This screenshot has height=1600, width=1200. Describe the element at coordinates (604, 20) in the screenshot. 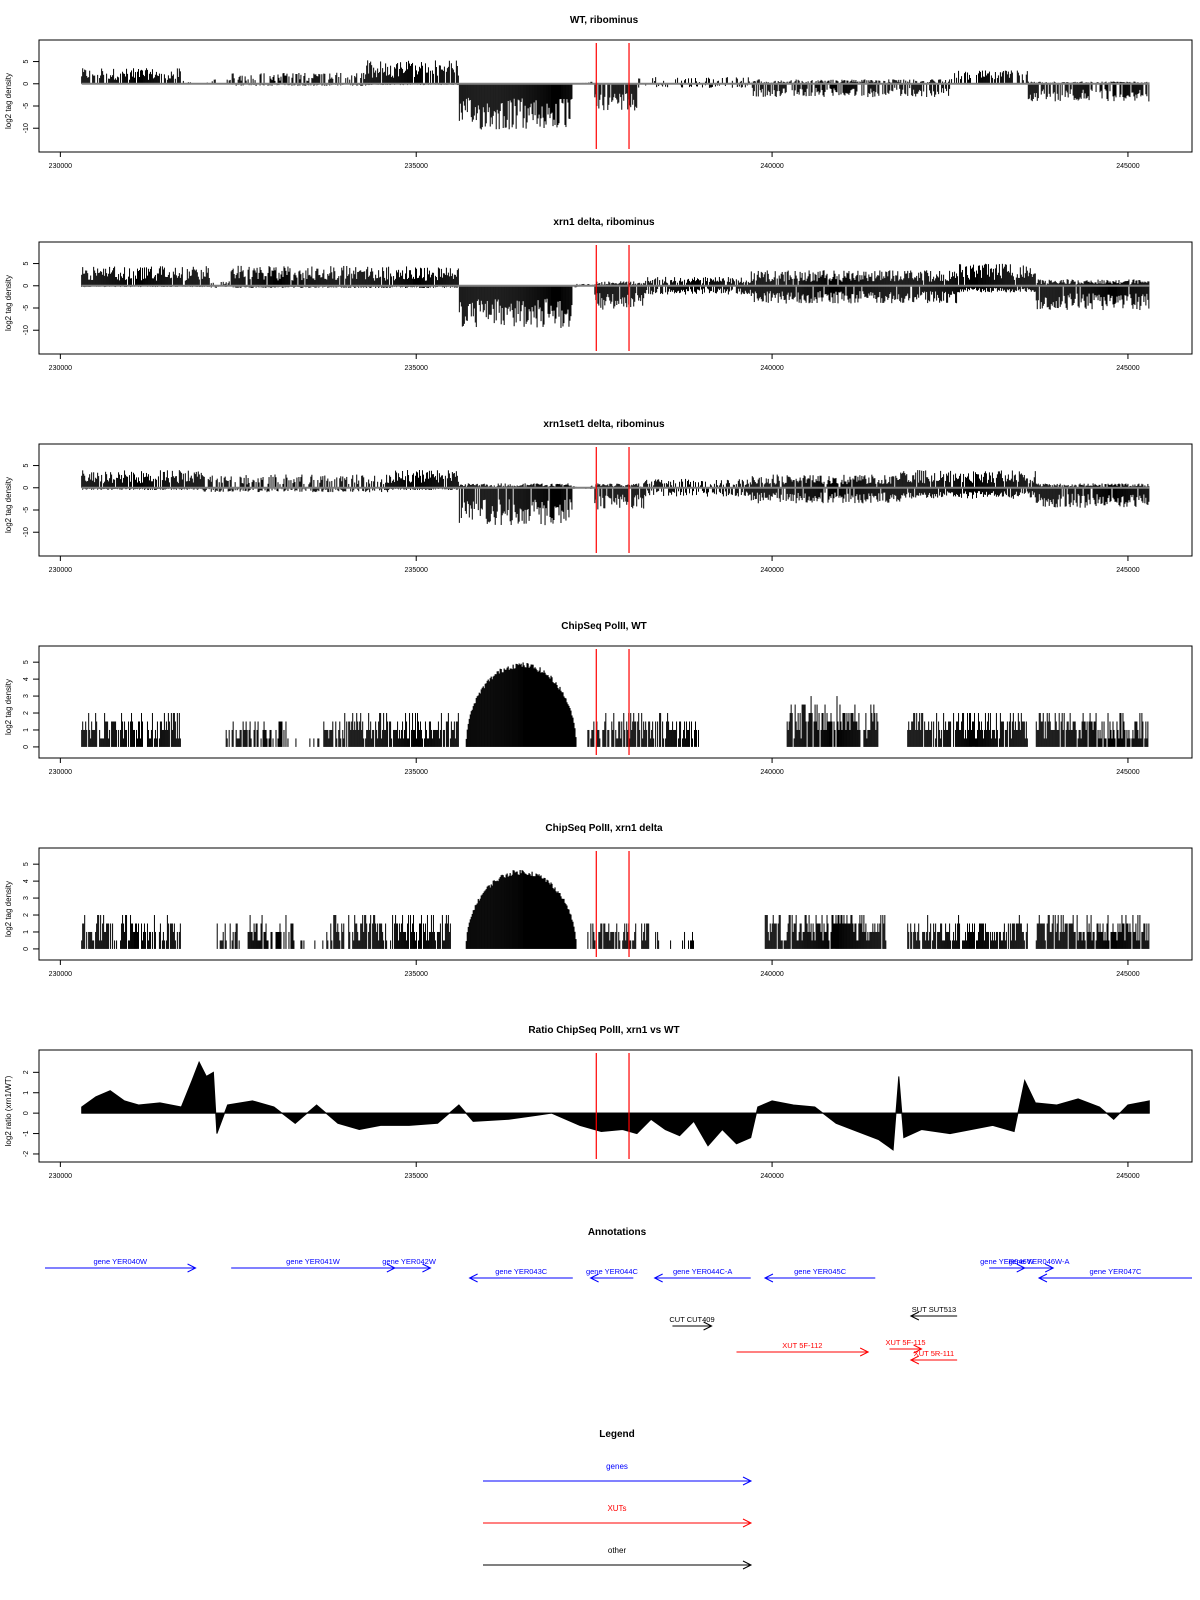

I see `panel-title: WT, ribominus` at that location.